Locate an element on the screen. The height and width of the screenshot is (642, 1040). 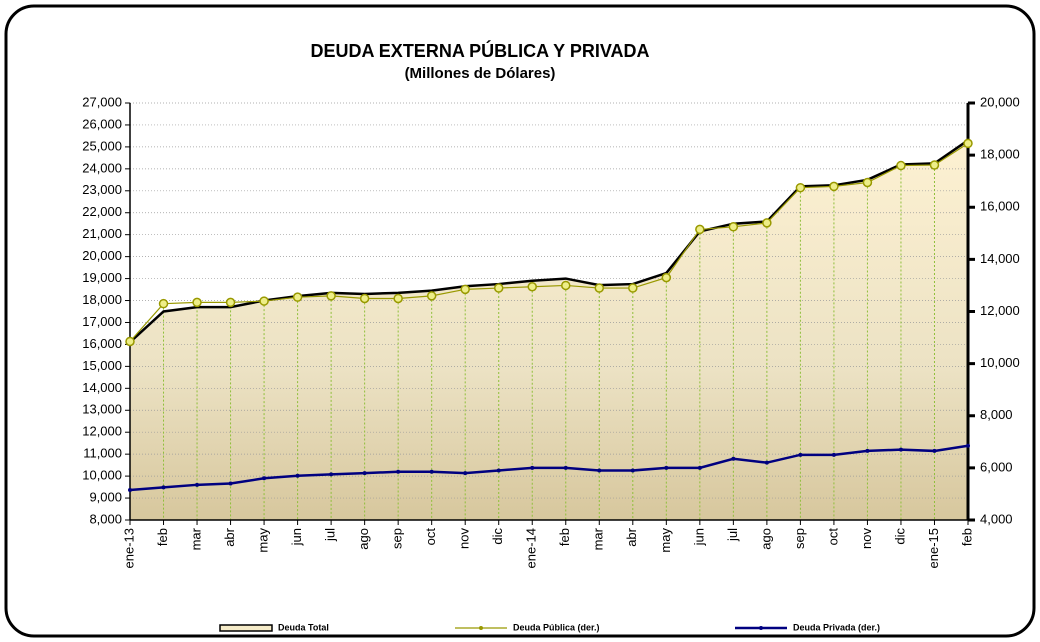
y2-tick-label: 8,000 is located at coordinates (996, 414).